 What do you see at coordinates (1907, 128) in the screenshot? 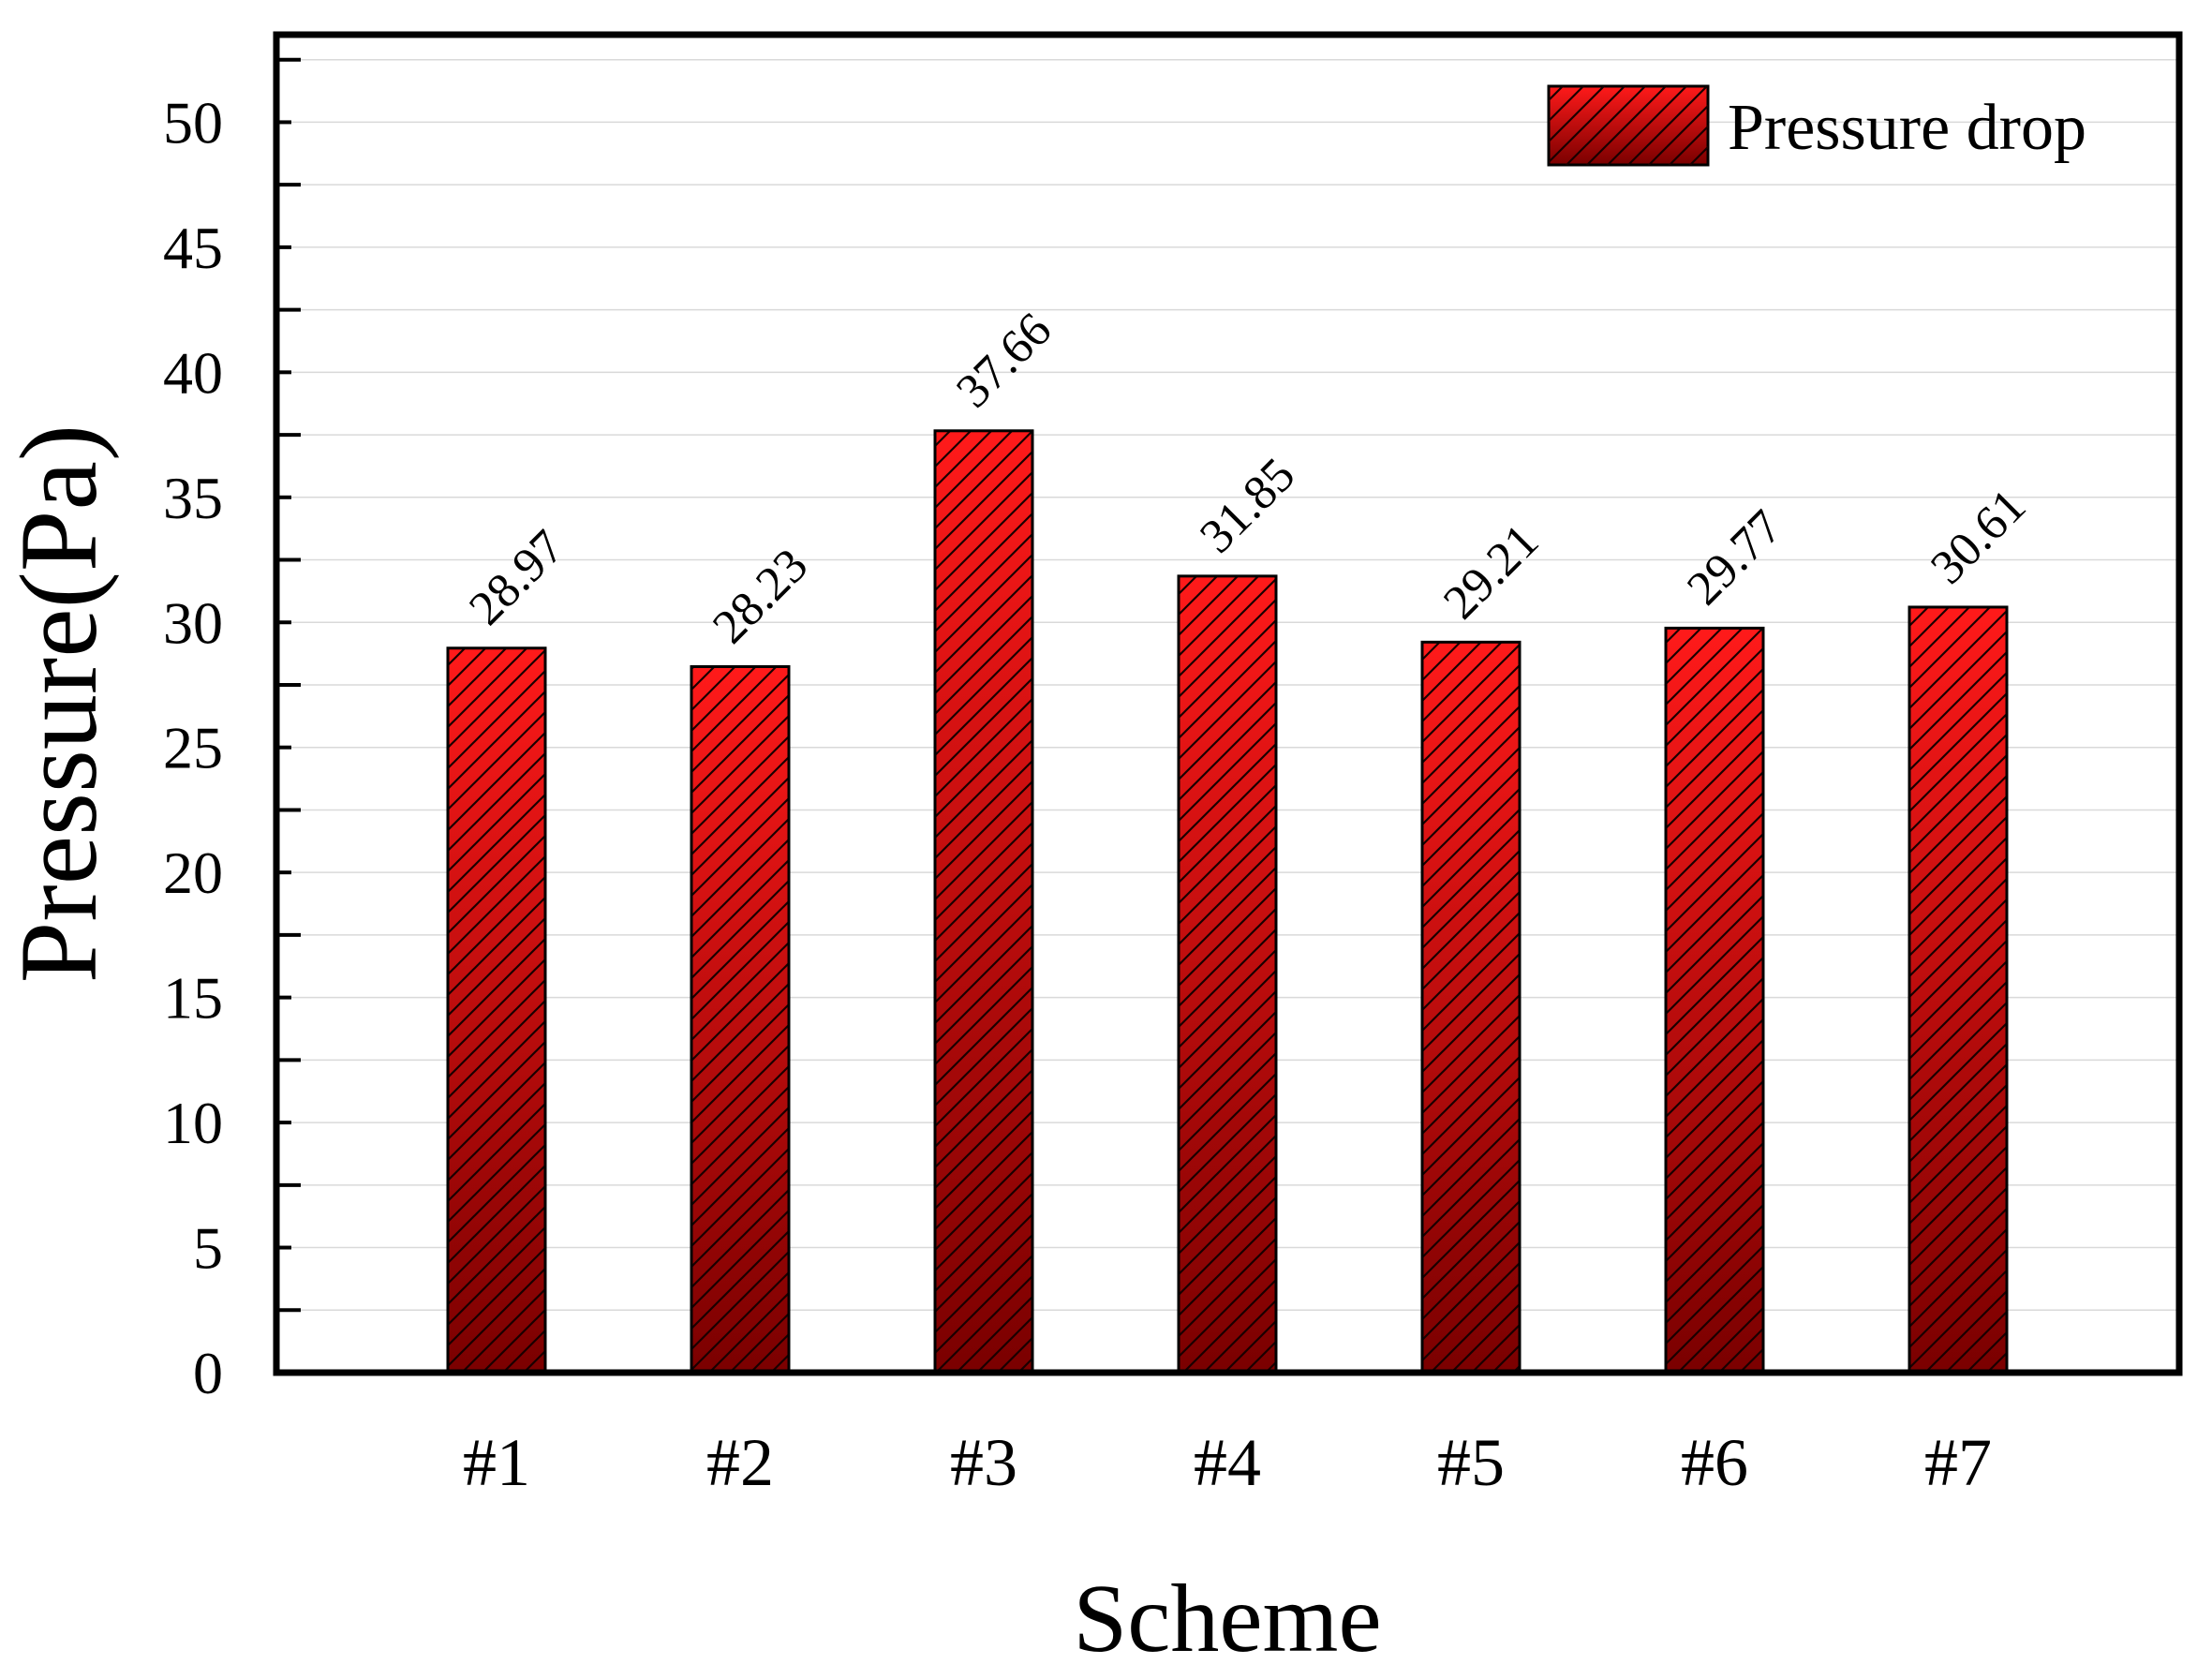
I see `legend-label: Pressure drop` at bounding box center [1907, 128].